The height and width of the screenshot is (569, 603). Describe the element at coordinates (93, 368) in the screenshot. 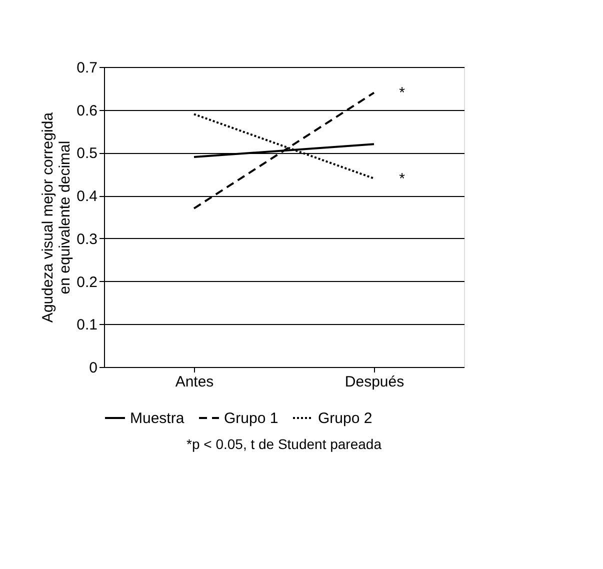

I see `y-tick-label: 0` at that location.